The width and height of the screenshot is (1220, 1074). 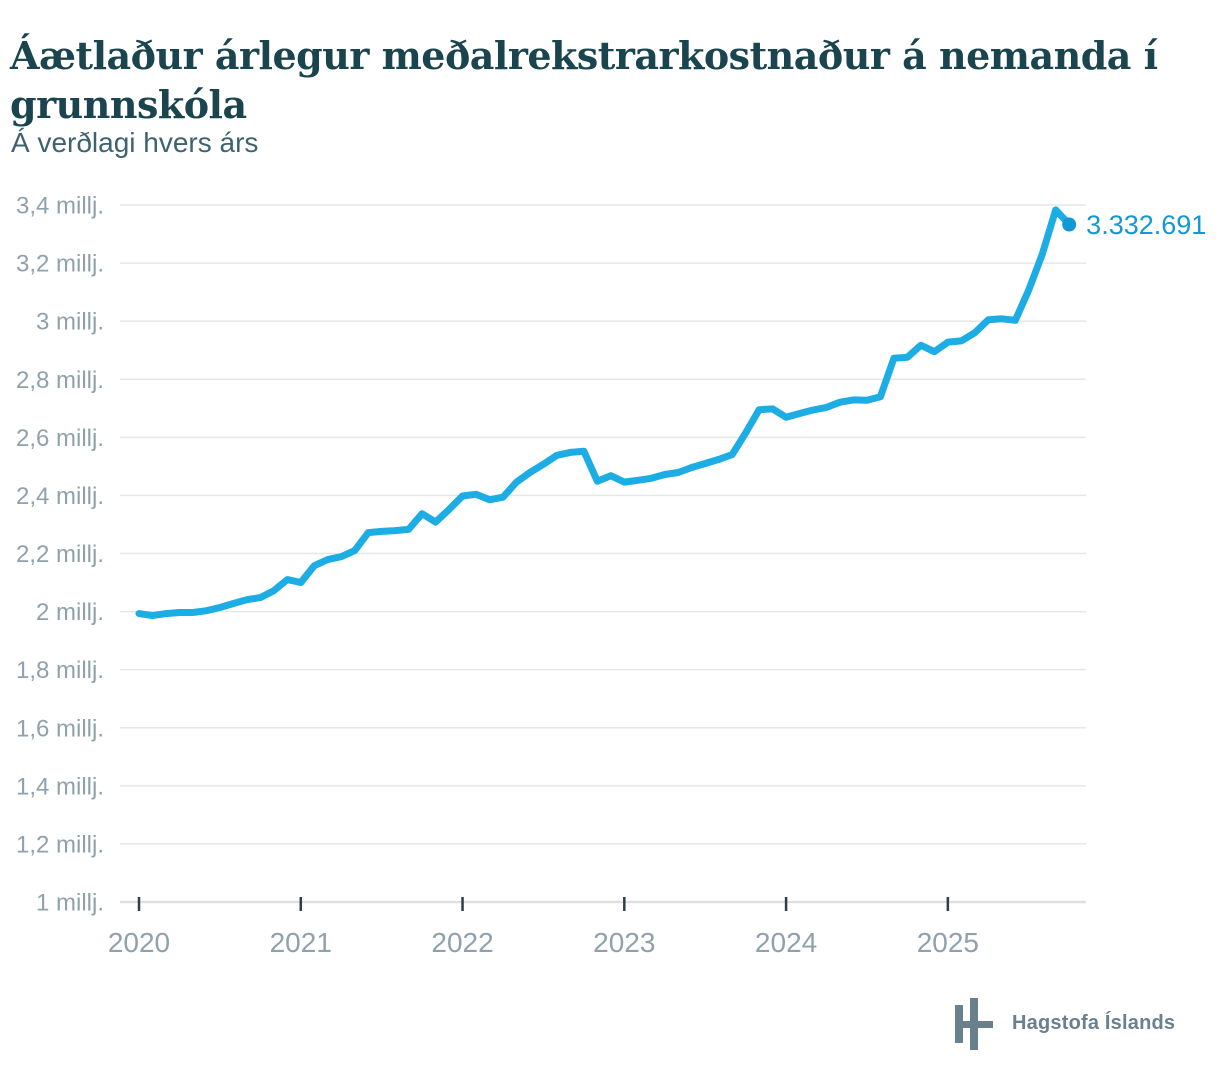 I want to click on y-axis-label: 2,8 millj., so click(x=60, y=380).